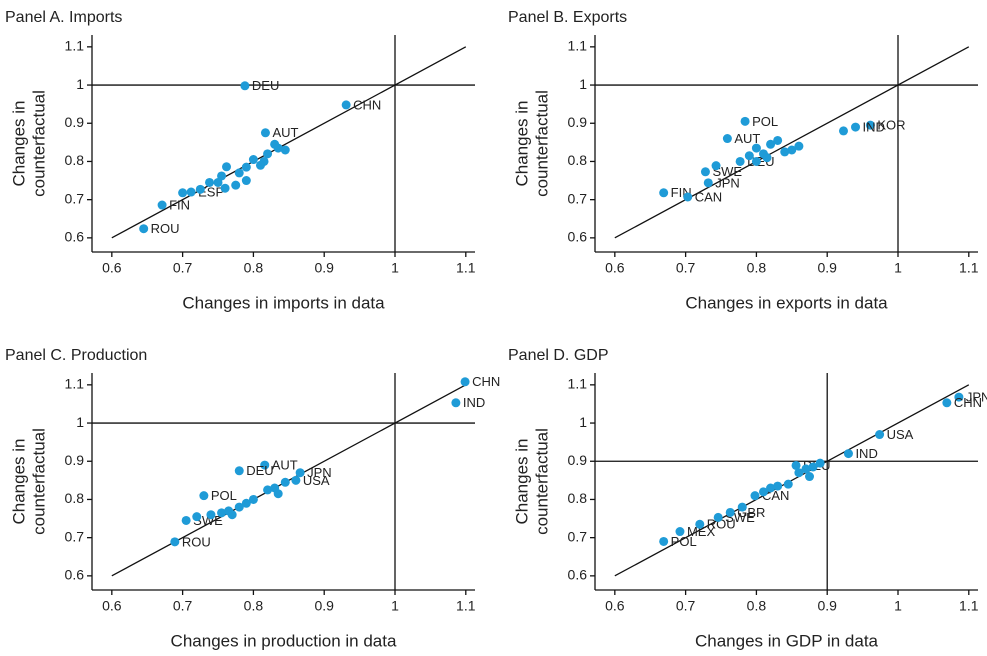 This screenshot has height=656, width=987. What do you see at coordinates (319, 472) in the screenshot?
I see `point-label: JPN` at bounding box center [319, 472].